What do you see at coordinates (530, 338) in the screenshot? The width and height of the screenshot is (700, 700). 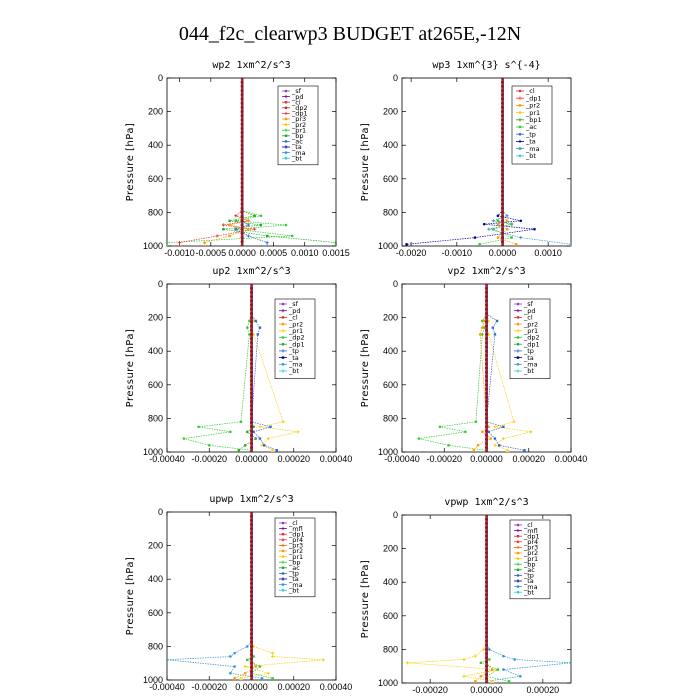 I see `legend: _sf_pd_cl_pr2_pr1_dp2_dp1_tp_ta_ma_bt` at bounding box center [530, 338].